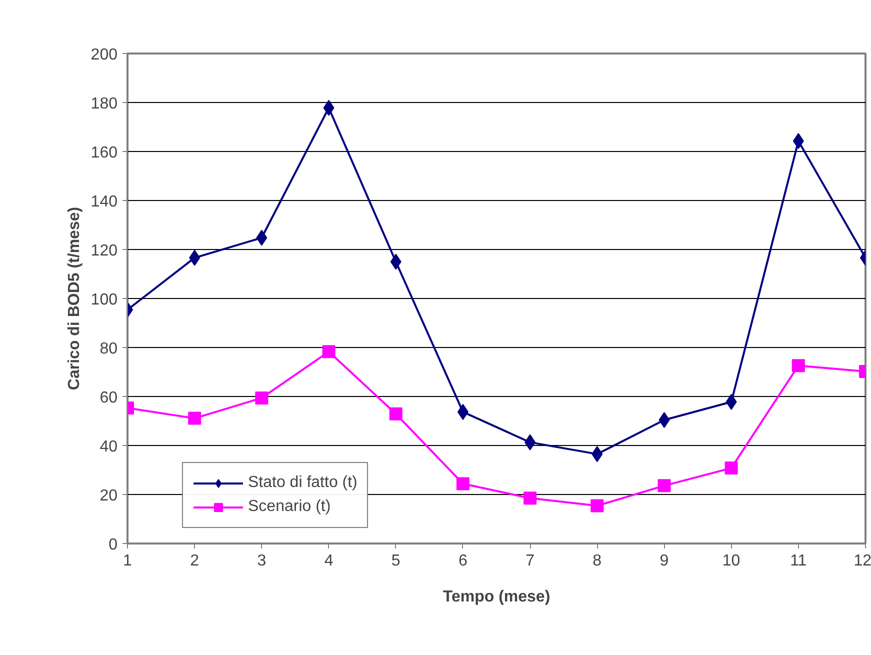 The image size is (871, 655). What do you see at coordinates (109, 496) in the screenshot?
I see `y-tick-label: 20` at bounding box center [109, 496].